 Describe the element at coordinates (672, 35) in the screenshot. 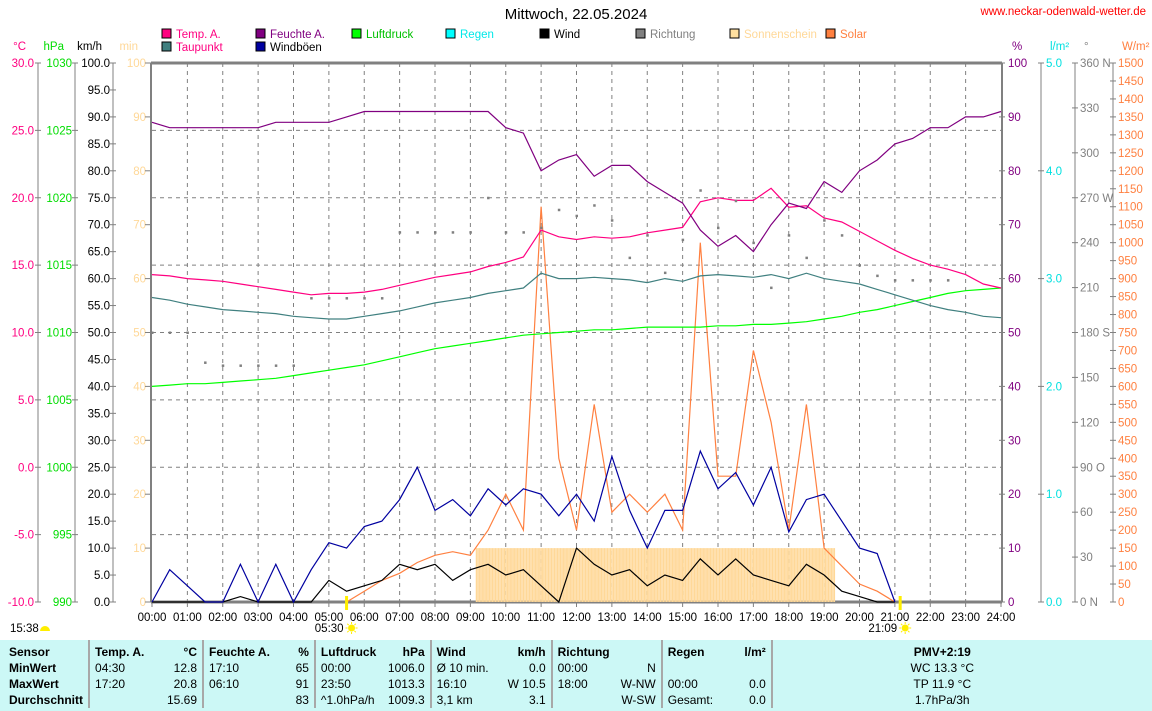

I see `legend-label: Richtung` at that location.